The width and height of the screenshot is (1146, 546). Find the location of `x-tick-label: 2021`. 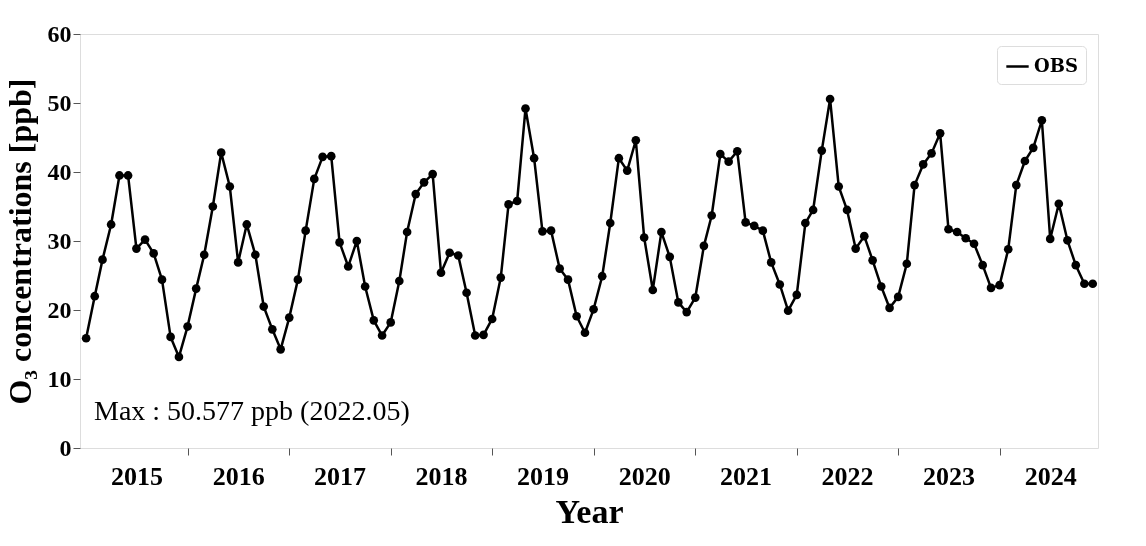

x-tick-label: 2021 is located at coordinates (746, 476).